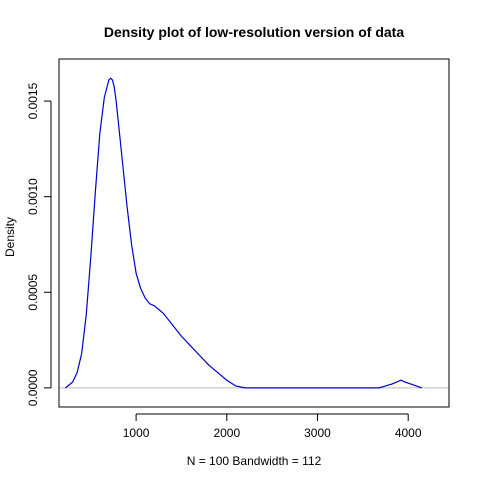 This screenshot has width=480, height=480. I want to click on y-tick-label-0: 0.0000, so click(33, 387).